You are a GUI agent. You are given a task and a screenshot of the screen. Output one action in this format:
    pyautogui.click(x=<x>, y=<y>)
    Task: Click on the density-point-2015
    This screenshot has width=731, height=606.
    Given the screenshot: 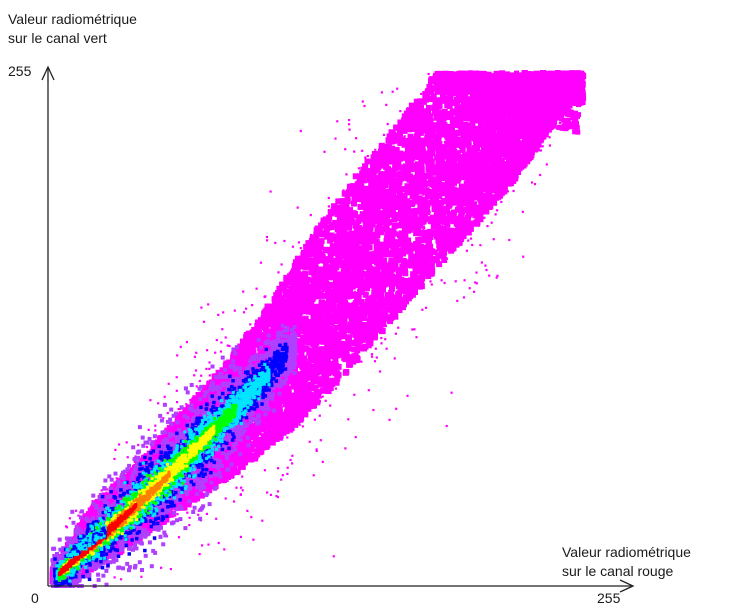 What is the action you would take?
    pyautogui.click(x=347, y=200)
    